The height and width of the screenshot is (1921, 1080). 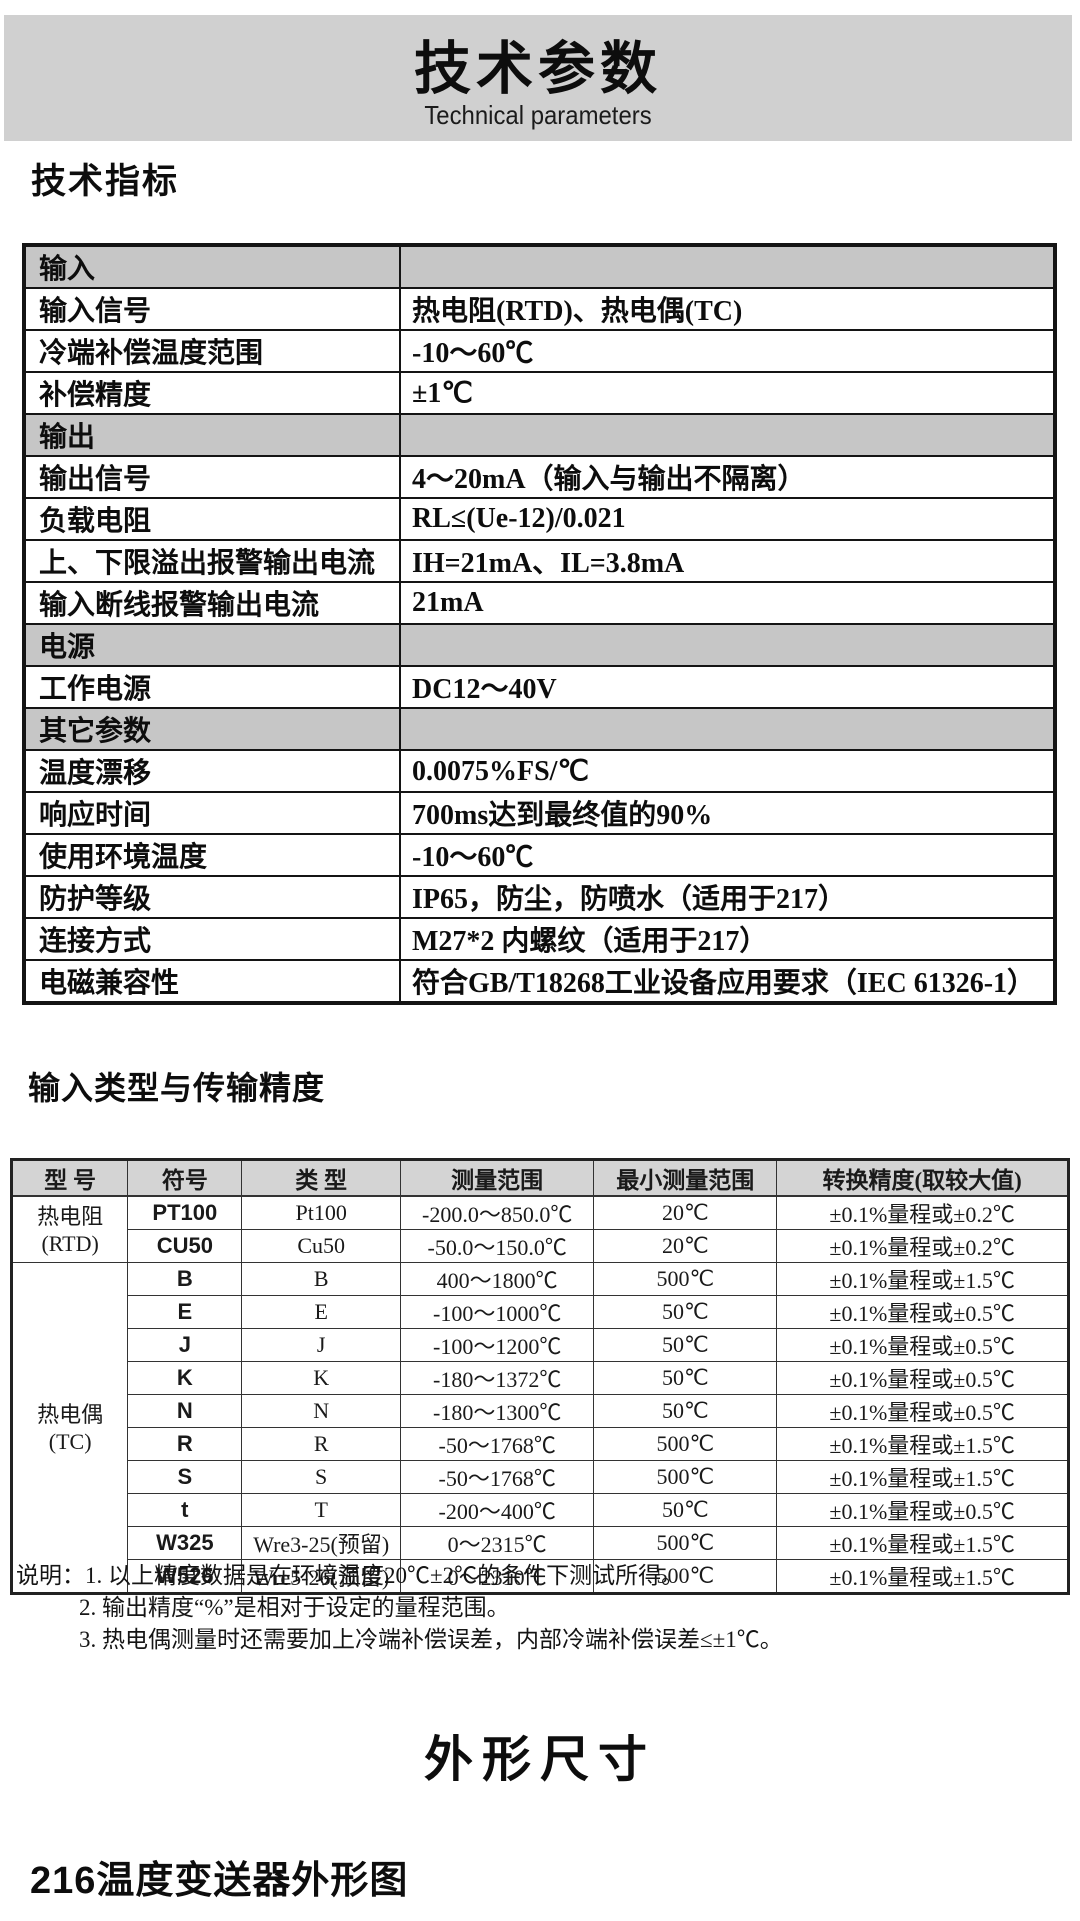 I want to click on accuracy-range: 0～2310℃, so click(x=497, y=1576).